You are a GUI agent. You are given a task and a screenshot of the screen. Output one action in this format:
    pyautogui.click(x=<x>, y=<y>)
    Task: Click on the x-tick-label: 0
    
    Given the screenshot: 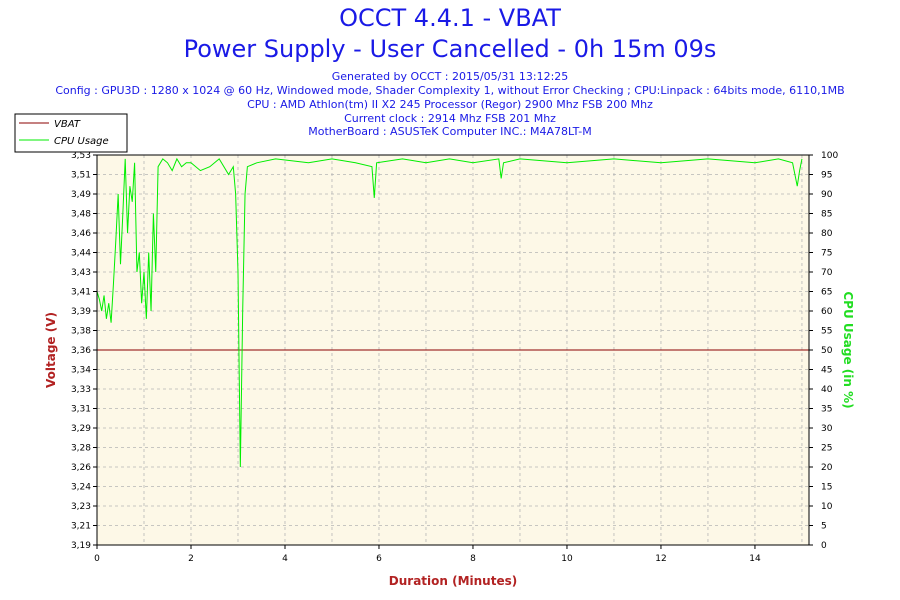 What is the action you would take?
    pyautogui.click(x=97, y=559)
    